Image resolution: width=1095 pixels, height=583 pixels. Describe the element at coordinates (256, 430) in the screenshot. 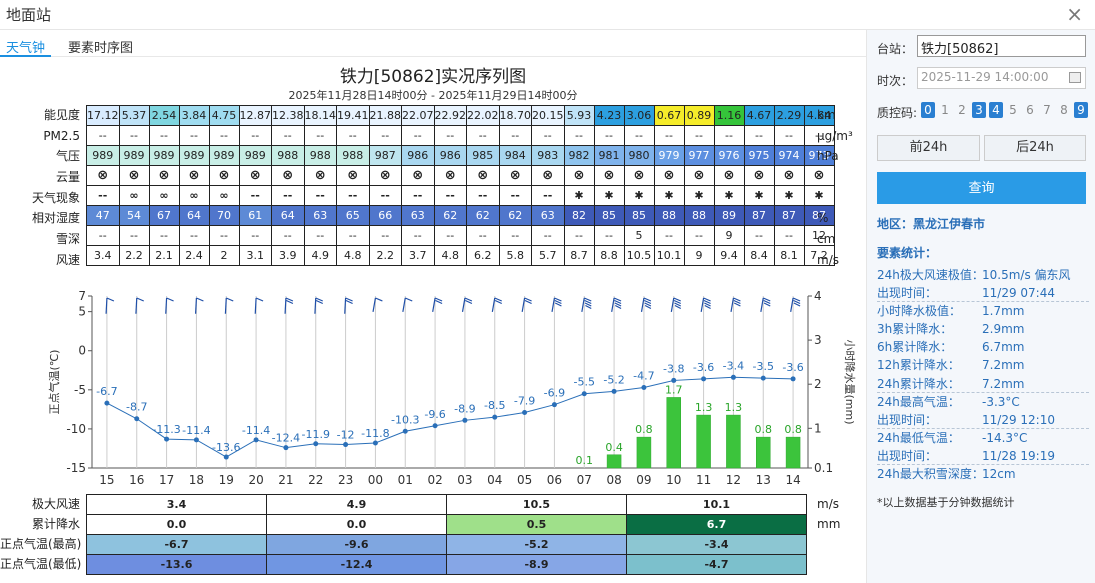

I see `temperature-label: -11.4` at that location.